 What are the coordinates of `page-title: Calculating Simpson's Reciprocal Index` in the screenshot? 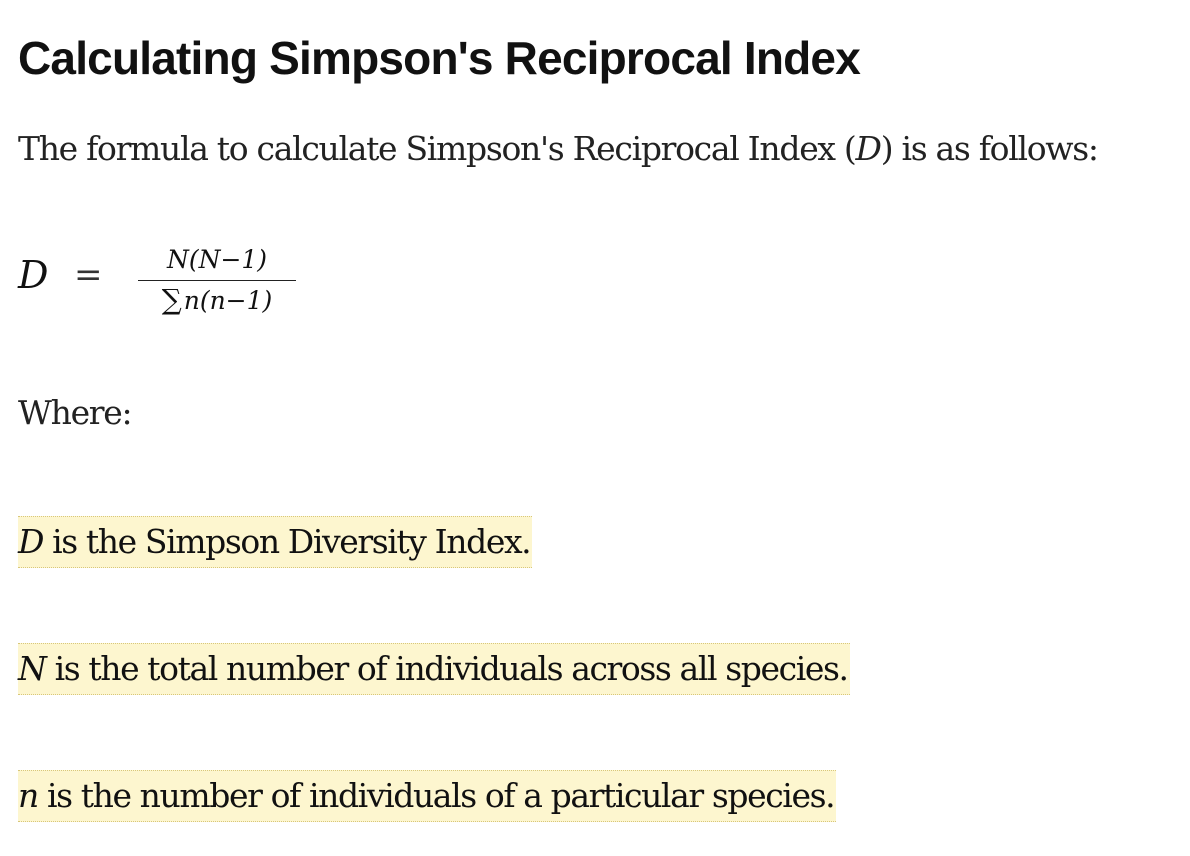 It's located at (439, 58).